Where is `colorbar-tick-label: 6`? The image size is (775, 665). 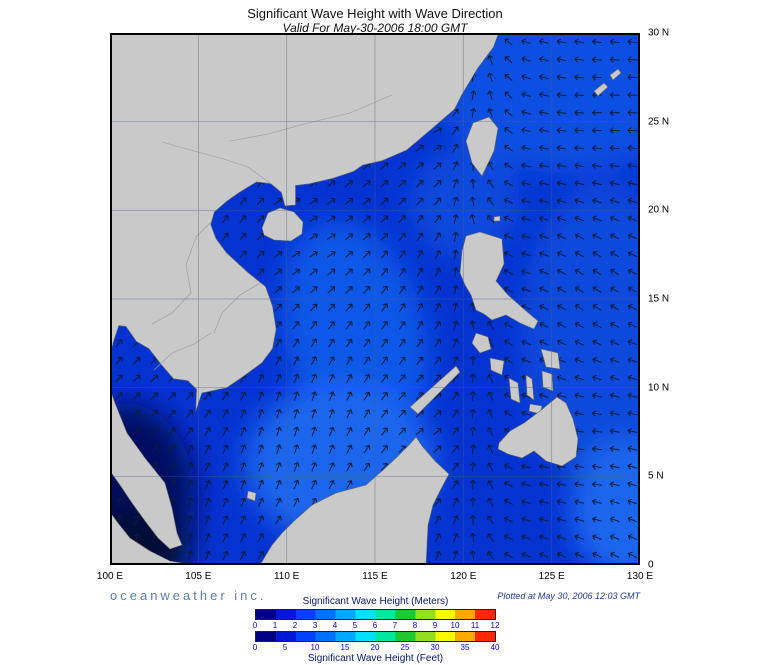
colorbar-tick-label: 6 is located at coordinates (375, 625).